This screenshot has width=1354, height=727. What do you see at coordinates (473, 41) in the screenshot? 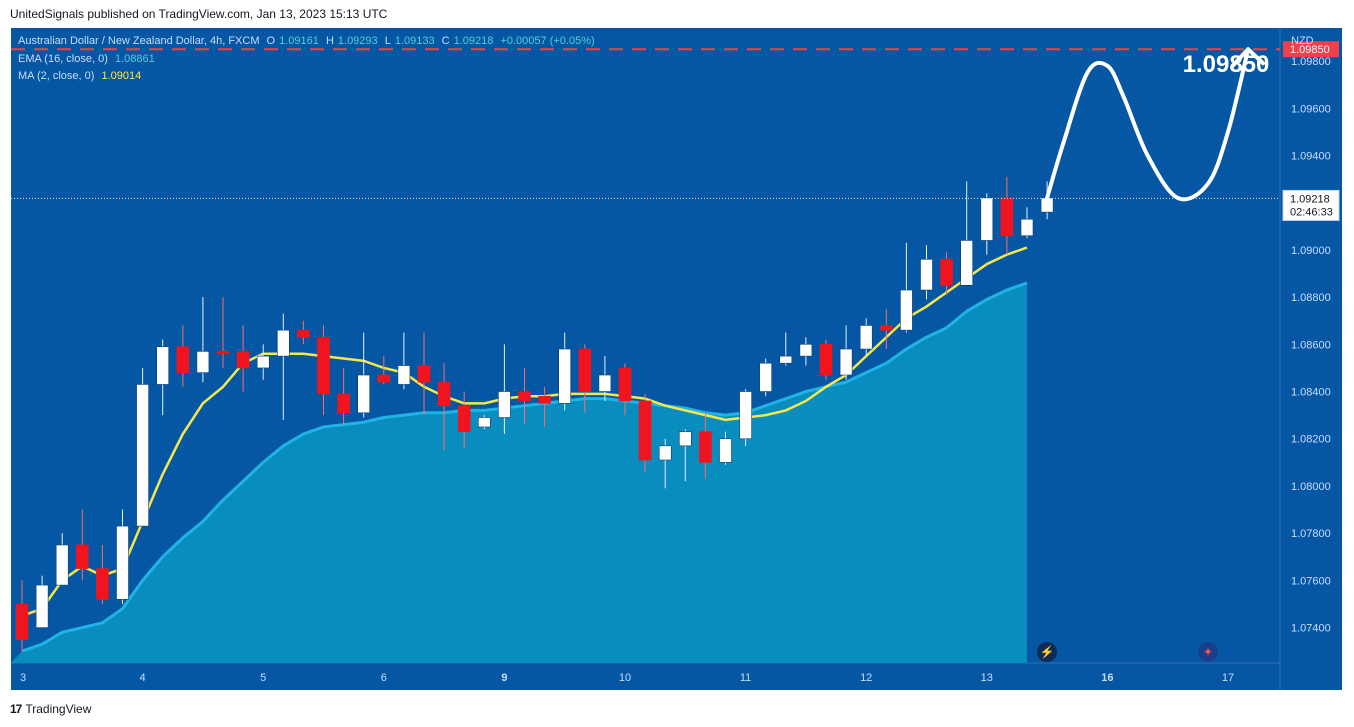
I see `legend-close: 1.09218` at bounding box center [473, 41].